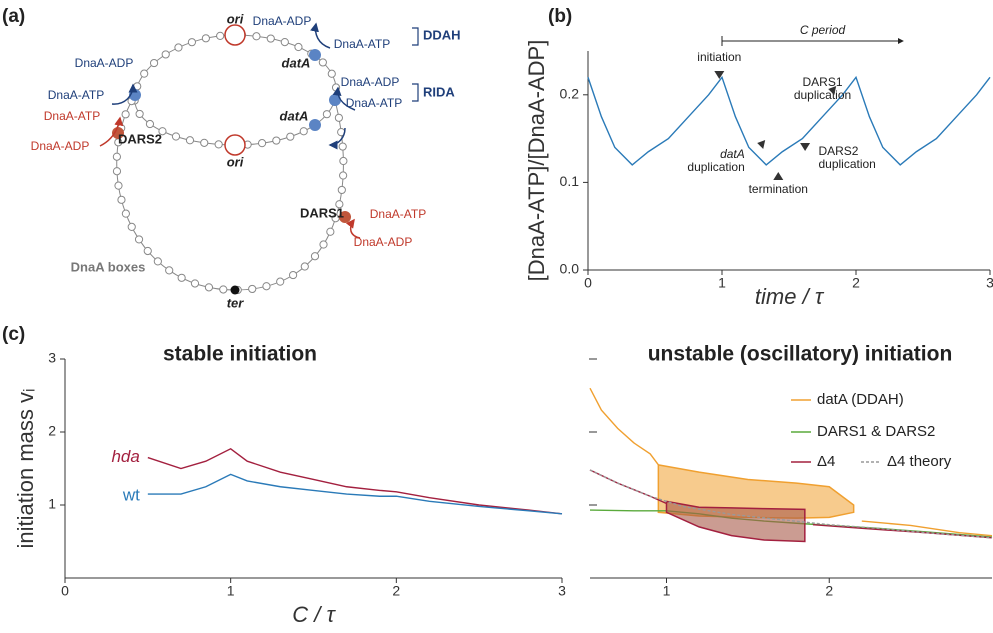 The height and width of the screenshot is (633, 993). Describe the element at coordinates (826, 461) in the screenshot. I see `legend-label: Δ4` at that location.